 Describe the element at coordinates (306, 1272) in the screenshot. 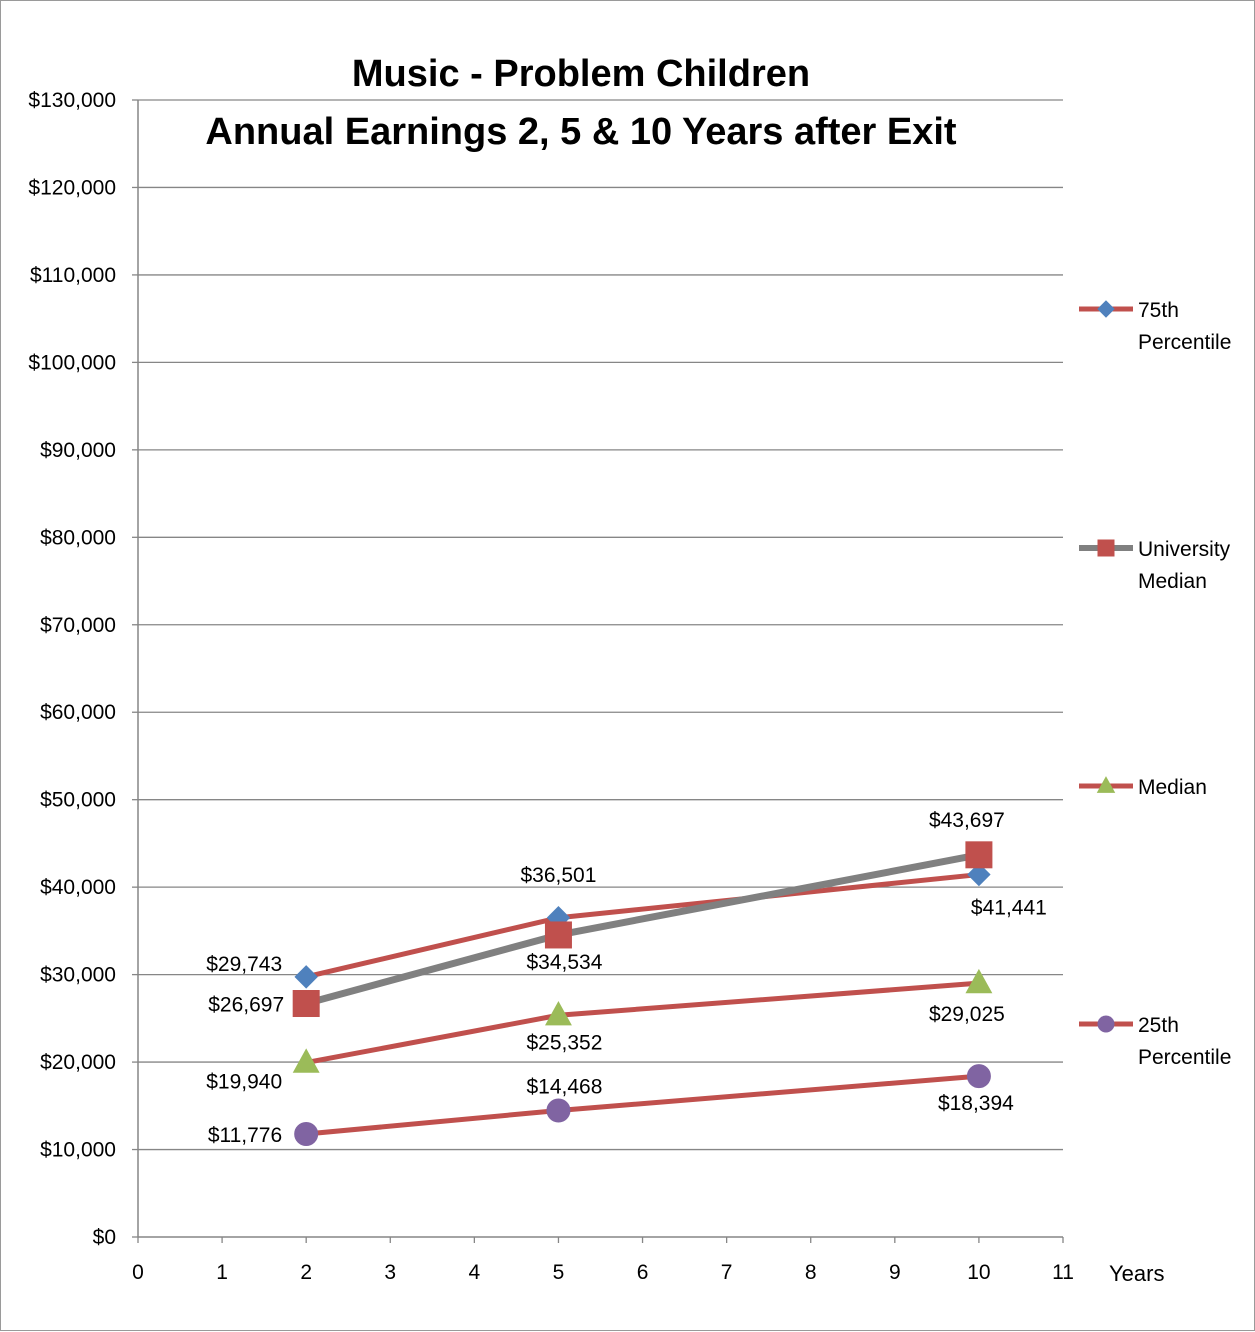

I see `x-tick-label: 2` at that location.